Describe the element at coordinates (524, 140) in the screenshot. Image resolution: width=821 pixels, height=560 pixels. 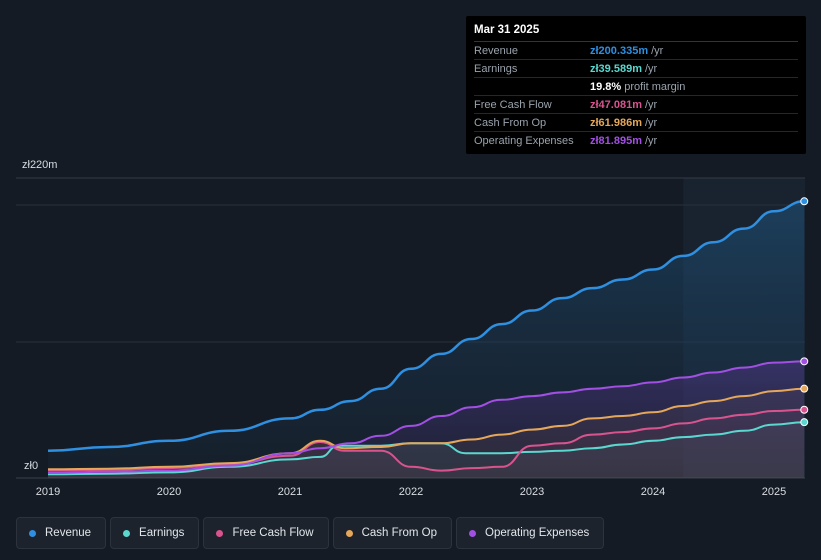
I see `tooltip-row-label: Operating Expenses` at that location.